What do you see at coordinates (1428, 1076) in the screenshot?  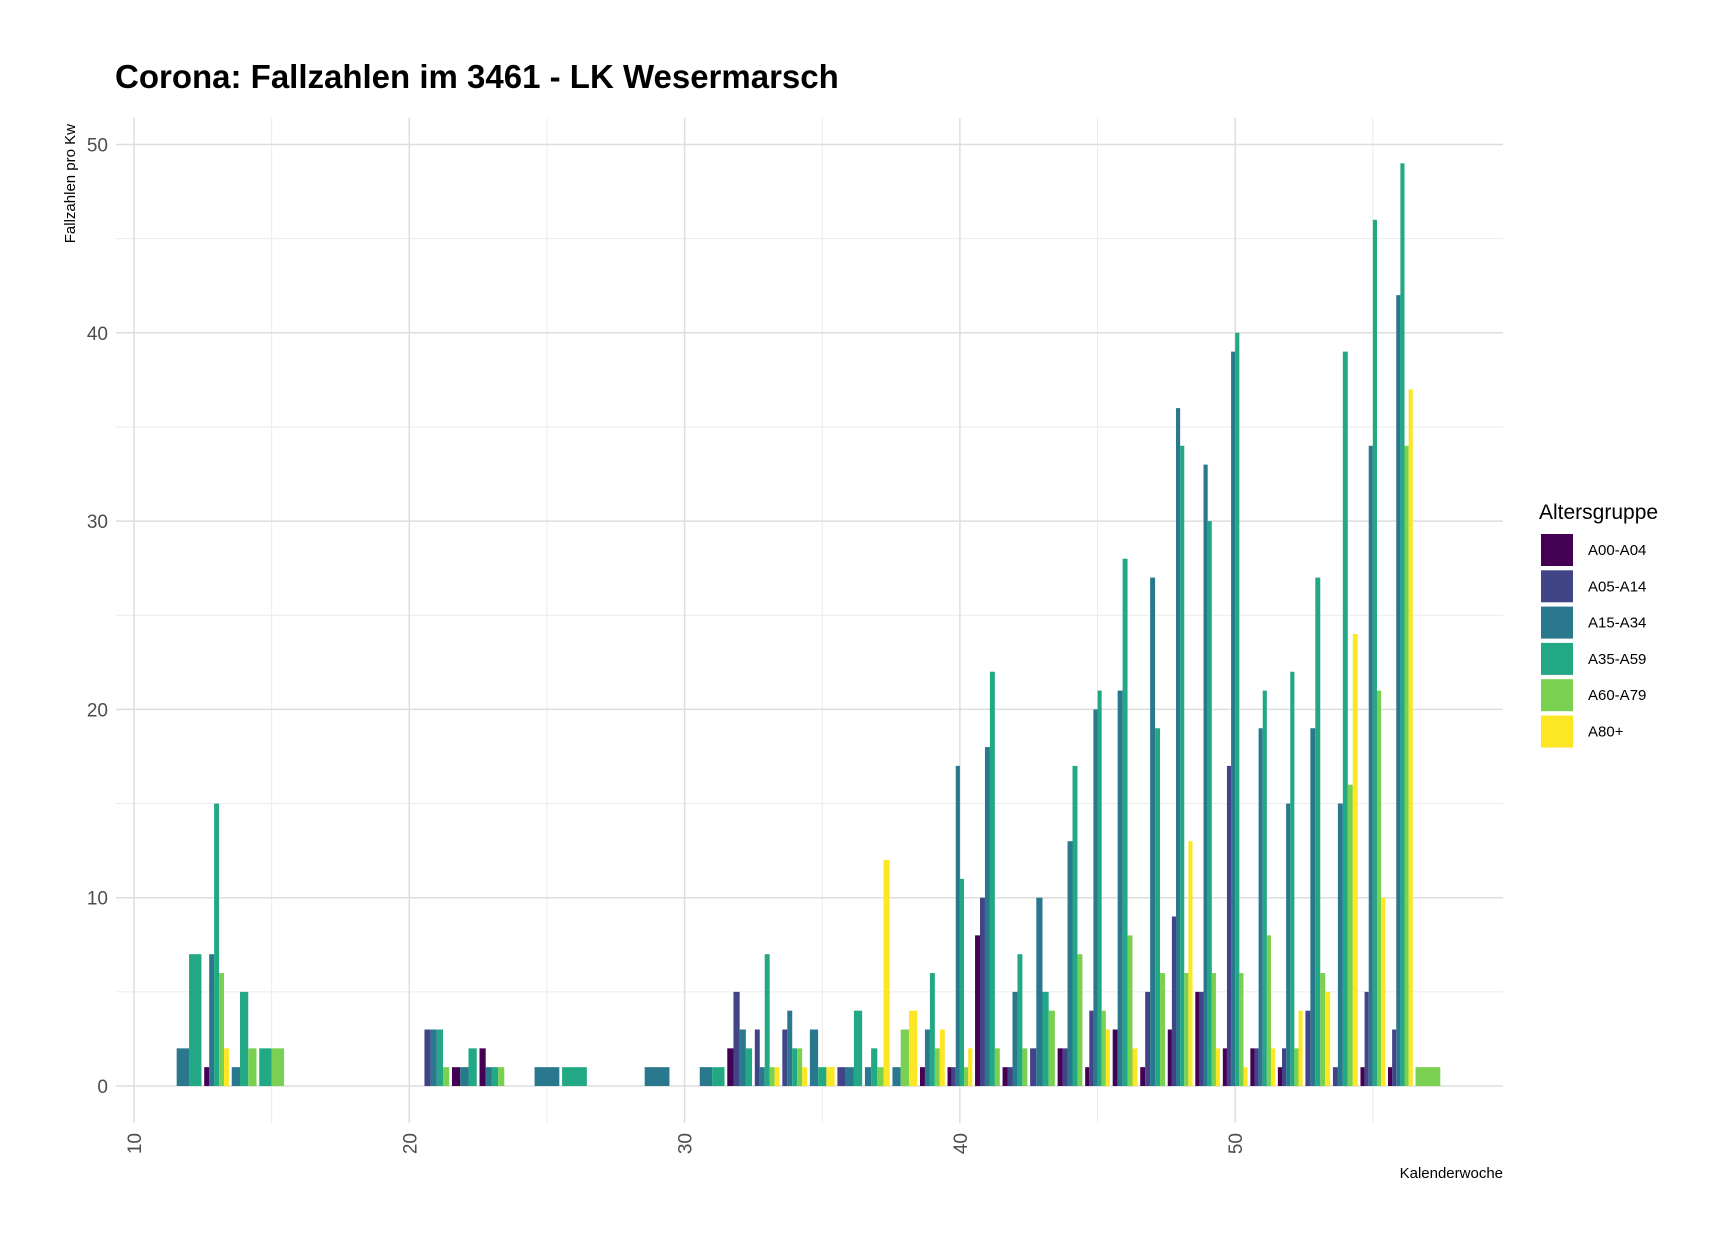 I see `bar-a60-a79-kw57` at bounding box center [1428, 1076].